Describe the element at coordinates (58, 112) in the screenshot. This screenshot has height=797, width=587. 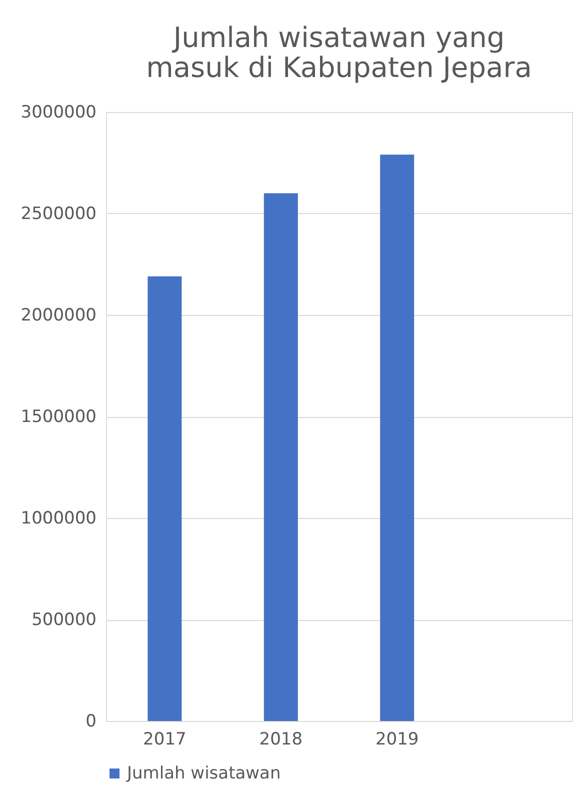
I see `y-tick-label: 3000000` at that location.